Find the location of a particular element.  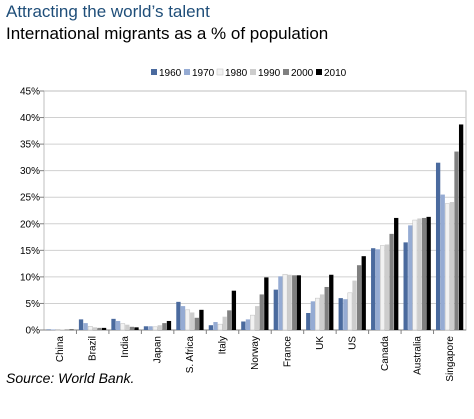

bar-china-2000 is located at coordinates (67, 330).